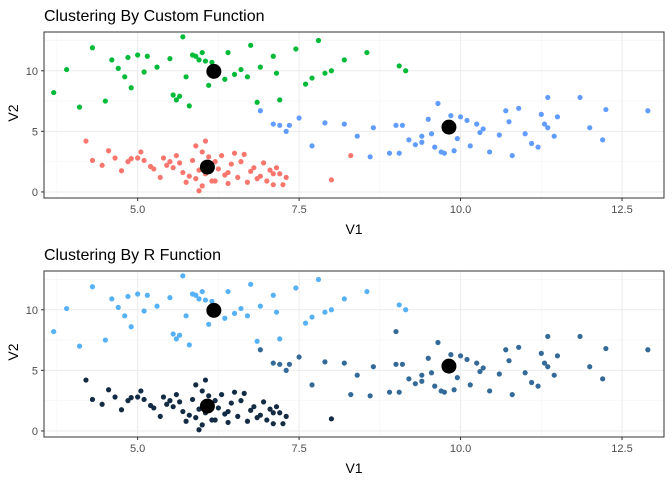 This screenshot has width=672, height=480. Describe the element at coordinates (353, 468) in the screenshot. I see `x-axis-title: V1` at that location.